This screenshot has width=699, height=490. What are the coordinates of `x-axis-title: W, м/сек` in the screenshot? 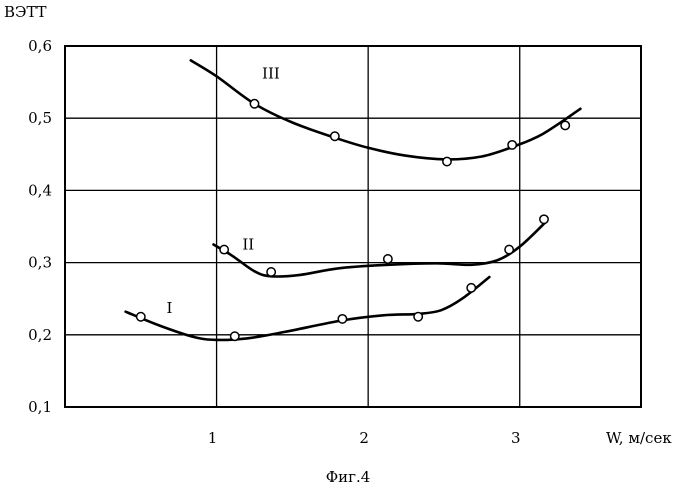 It's located at (639, 438).